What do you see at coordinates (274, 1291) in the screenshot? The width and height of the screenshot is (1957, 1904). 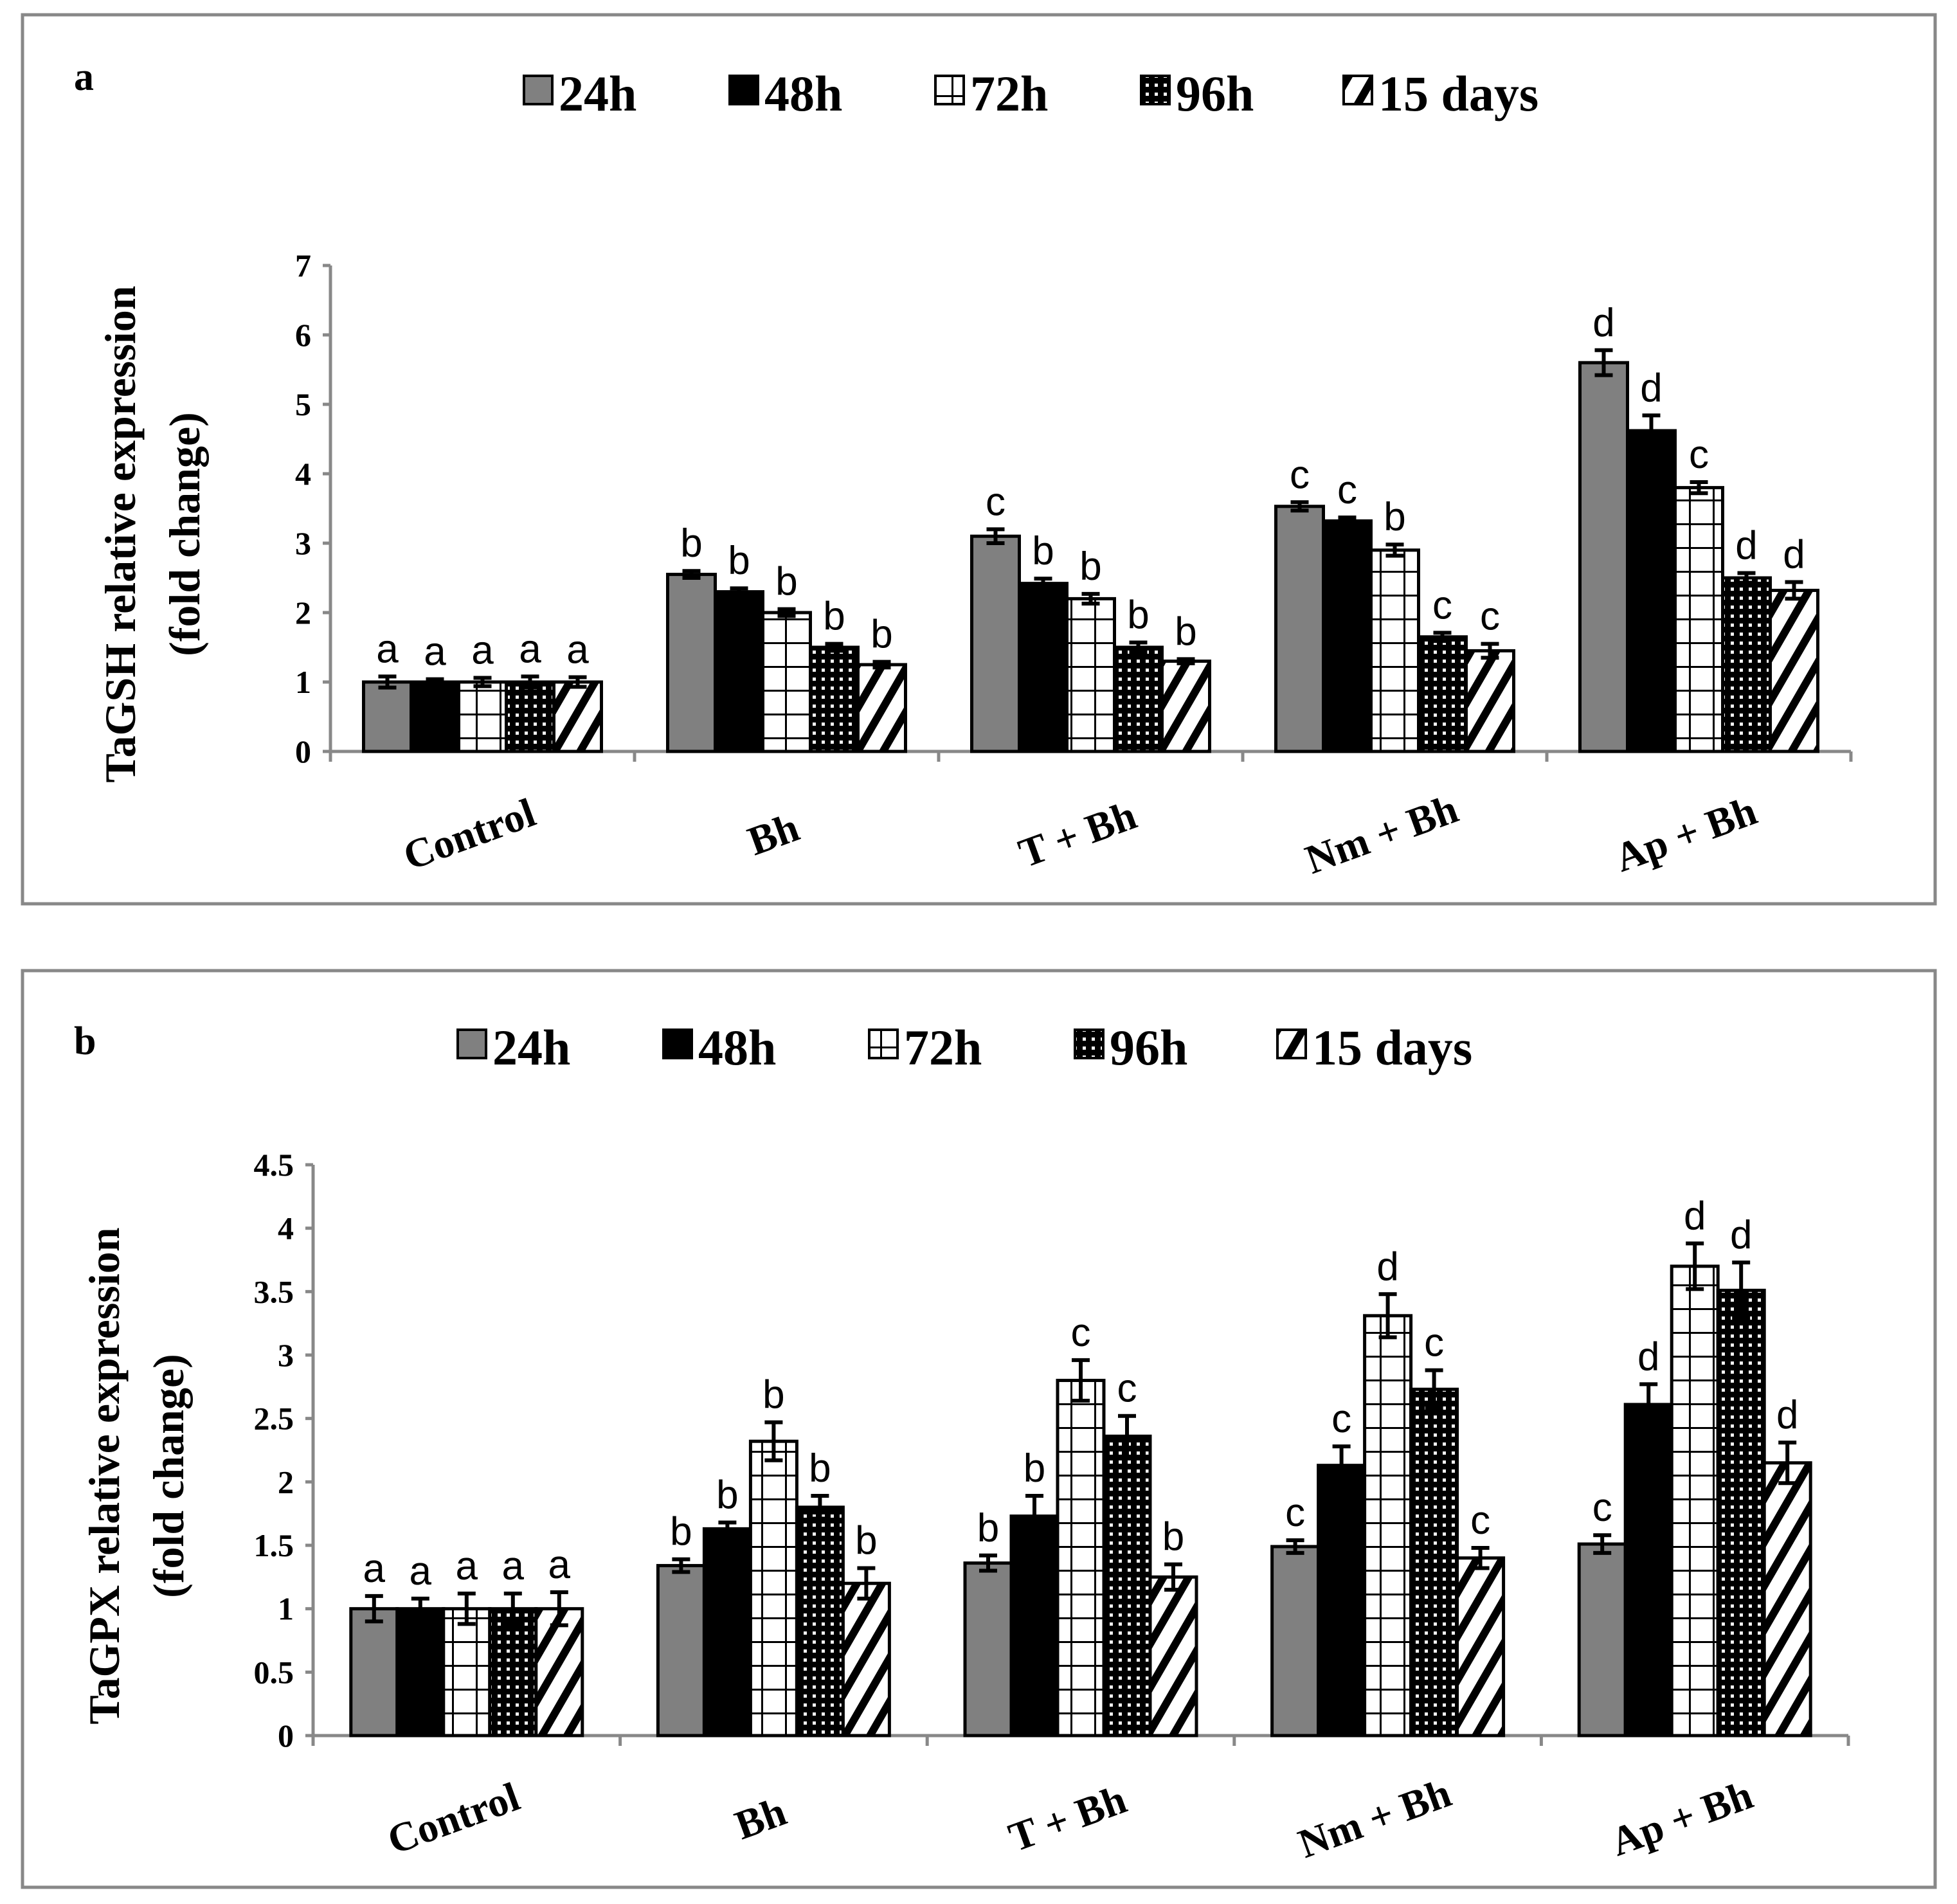 I see `y-tick-label: 3.5` at bounding box center [274, 1291].